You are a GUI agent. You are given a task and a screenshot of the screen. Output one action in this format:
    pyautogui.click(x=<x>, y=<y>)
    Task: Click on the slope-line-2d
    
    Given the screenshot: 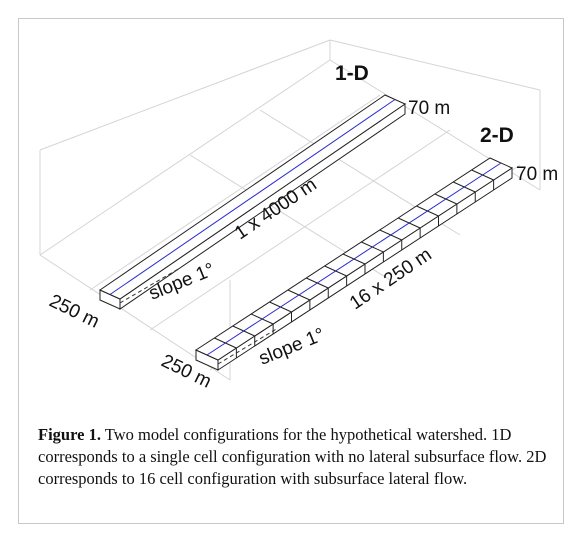 What is the action you would take?
    pyautogui.click(x=248, y=346)
    